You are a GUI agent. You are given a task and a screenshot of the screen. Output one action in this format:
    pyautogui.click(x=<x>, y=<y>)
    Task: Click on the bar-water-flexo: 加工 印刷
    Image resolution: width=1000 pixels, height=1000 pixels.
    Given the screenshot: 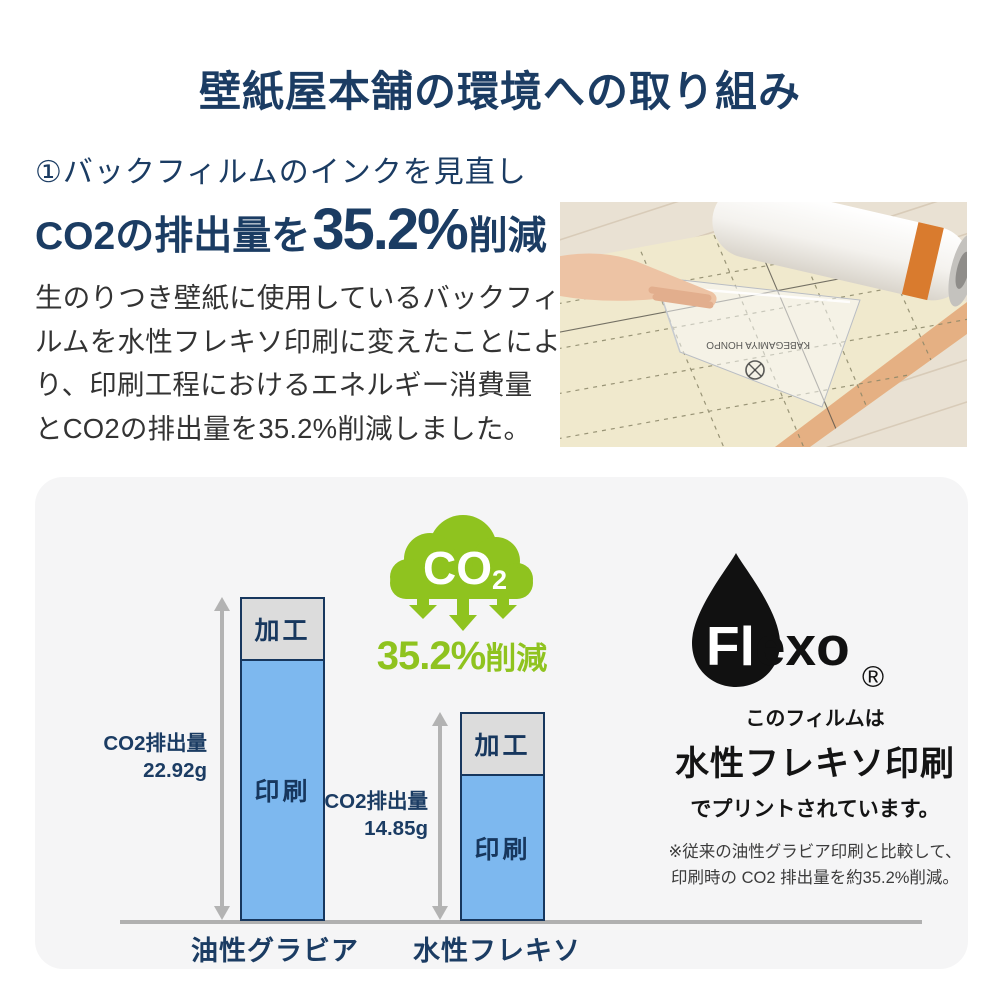 What is the action you would take?
    pyautogui.click(x=502, y=816)
    